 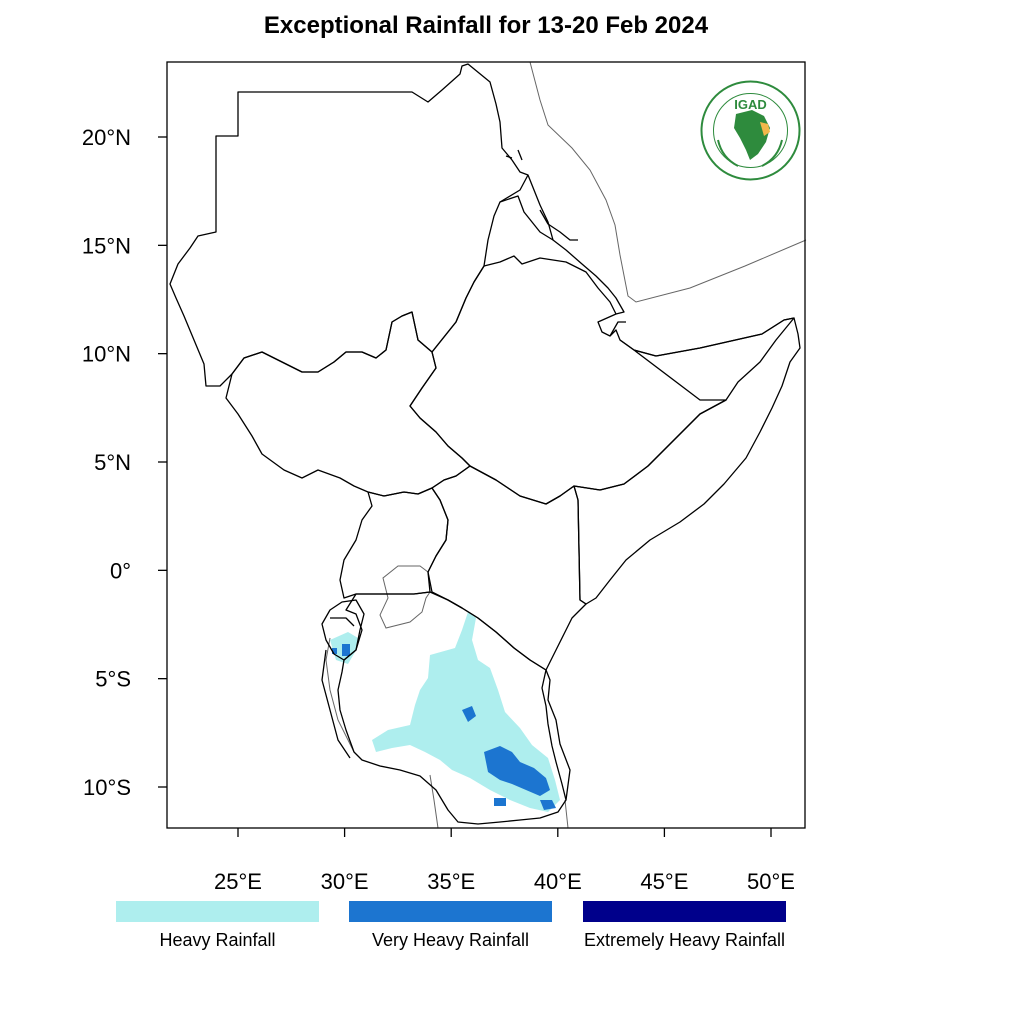 I want to click on lon-tick-label: 35°E, so click(x=451, y=881).